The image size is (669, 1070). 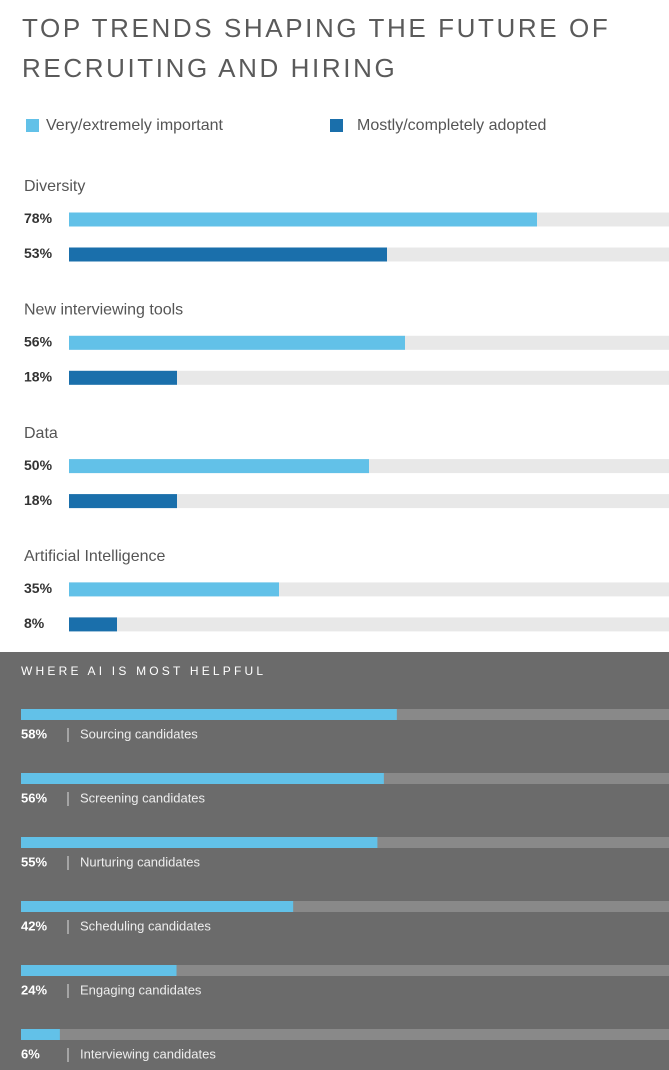 What do you see at coordinates (38, 218) in the screenshot?
I see `value-label: 78%` at bounding box center [38, 218].